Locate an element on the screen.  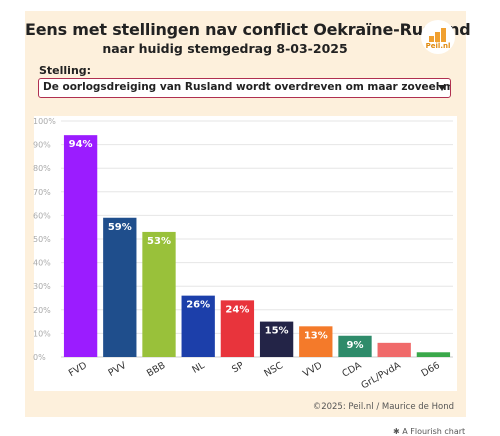
y-tick-label: 60% is located at coordinates (42, 215).